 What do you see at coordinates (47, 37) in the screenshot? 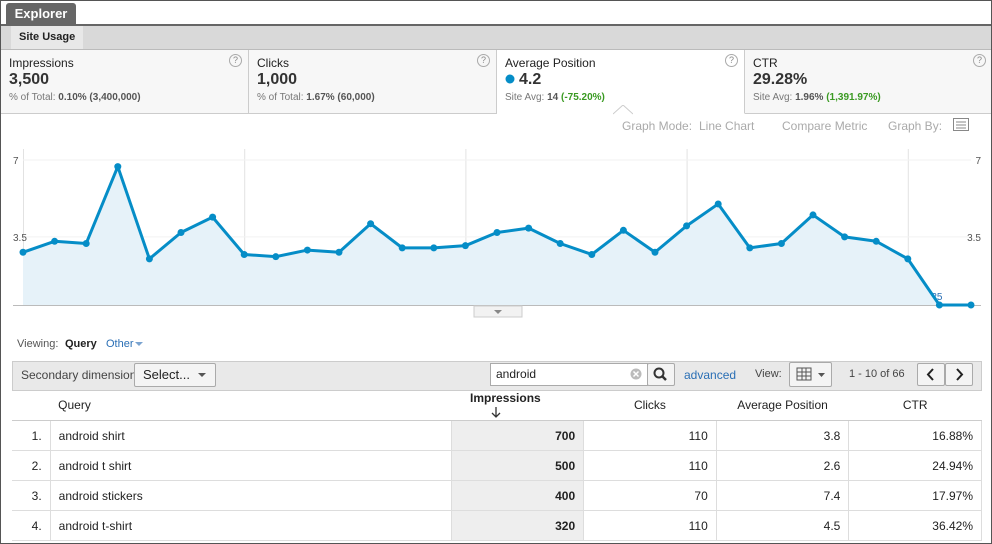
I see `subtab-site-usage: Site Usage` at bounding box center [47, 37].